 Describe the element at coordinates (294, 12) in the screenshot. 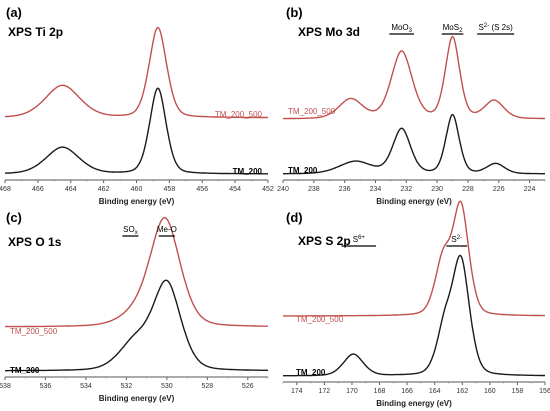

I see `panel-letter: (b)` at that location.